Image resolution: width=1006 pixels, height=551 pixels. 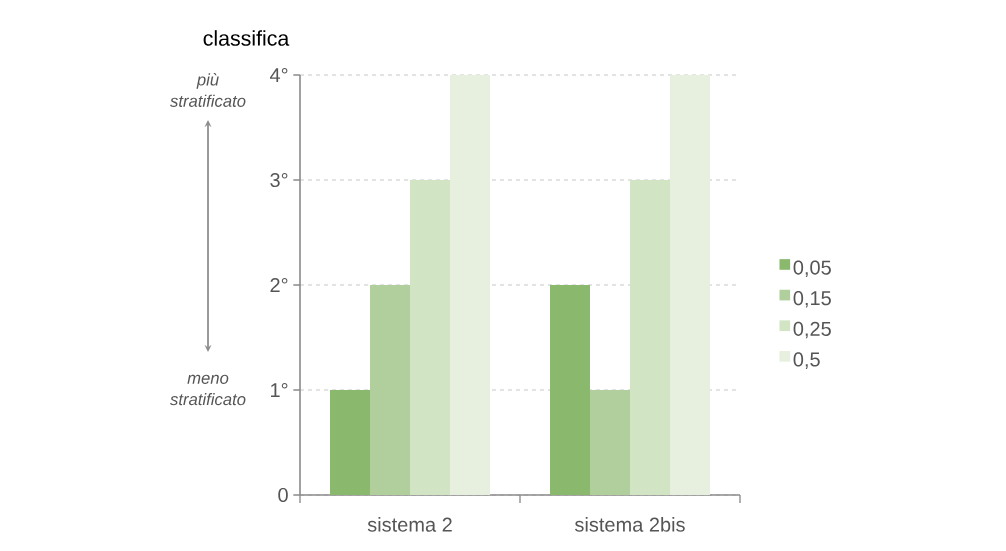 What do you see at coordinates (629, 524) in the screenshot?
I see `x-tick-label: sistema 2bis` at bounding box center [629, 524].